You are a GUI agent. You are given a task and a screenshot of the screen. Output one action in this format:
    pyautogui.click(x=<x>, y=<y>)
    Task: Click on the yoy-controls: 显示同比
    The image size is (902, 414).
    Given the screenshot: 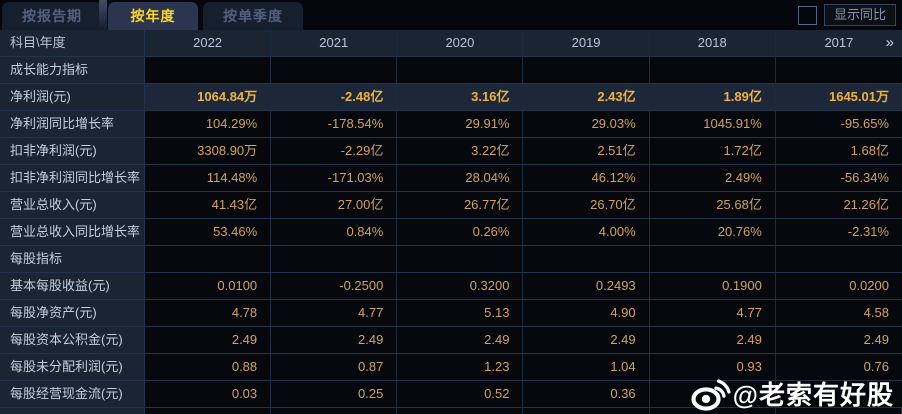 What is the action you would take?
    pyautogui.click(x=846, y=15)
    